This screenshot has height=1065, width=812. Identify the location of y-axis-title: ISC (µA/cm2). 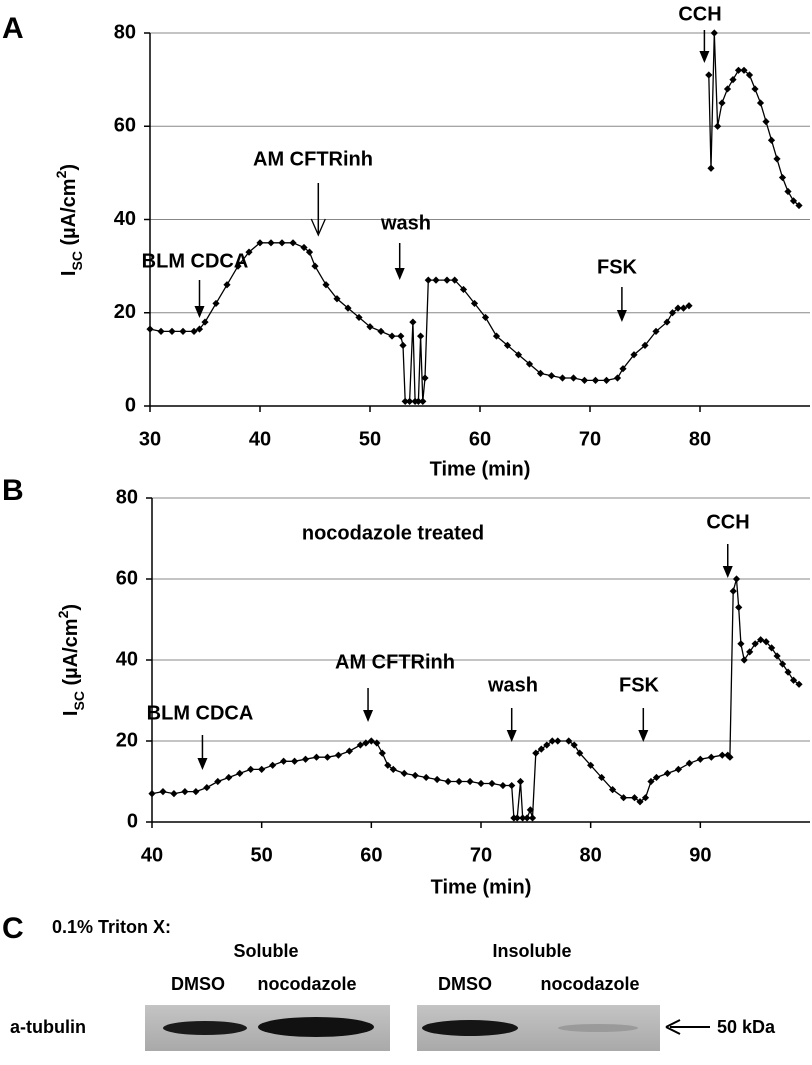
(69, 220).